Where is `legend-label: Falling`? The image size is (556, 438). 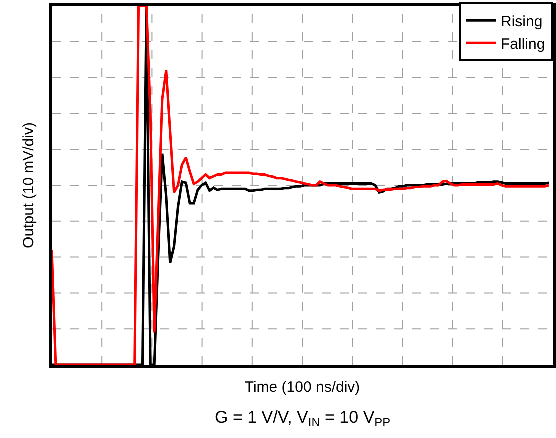 legend-label: Falling is located at coordinates (523, 45).